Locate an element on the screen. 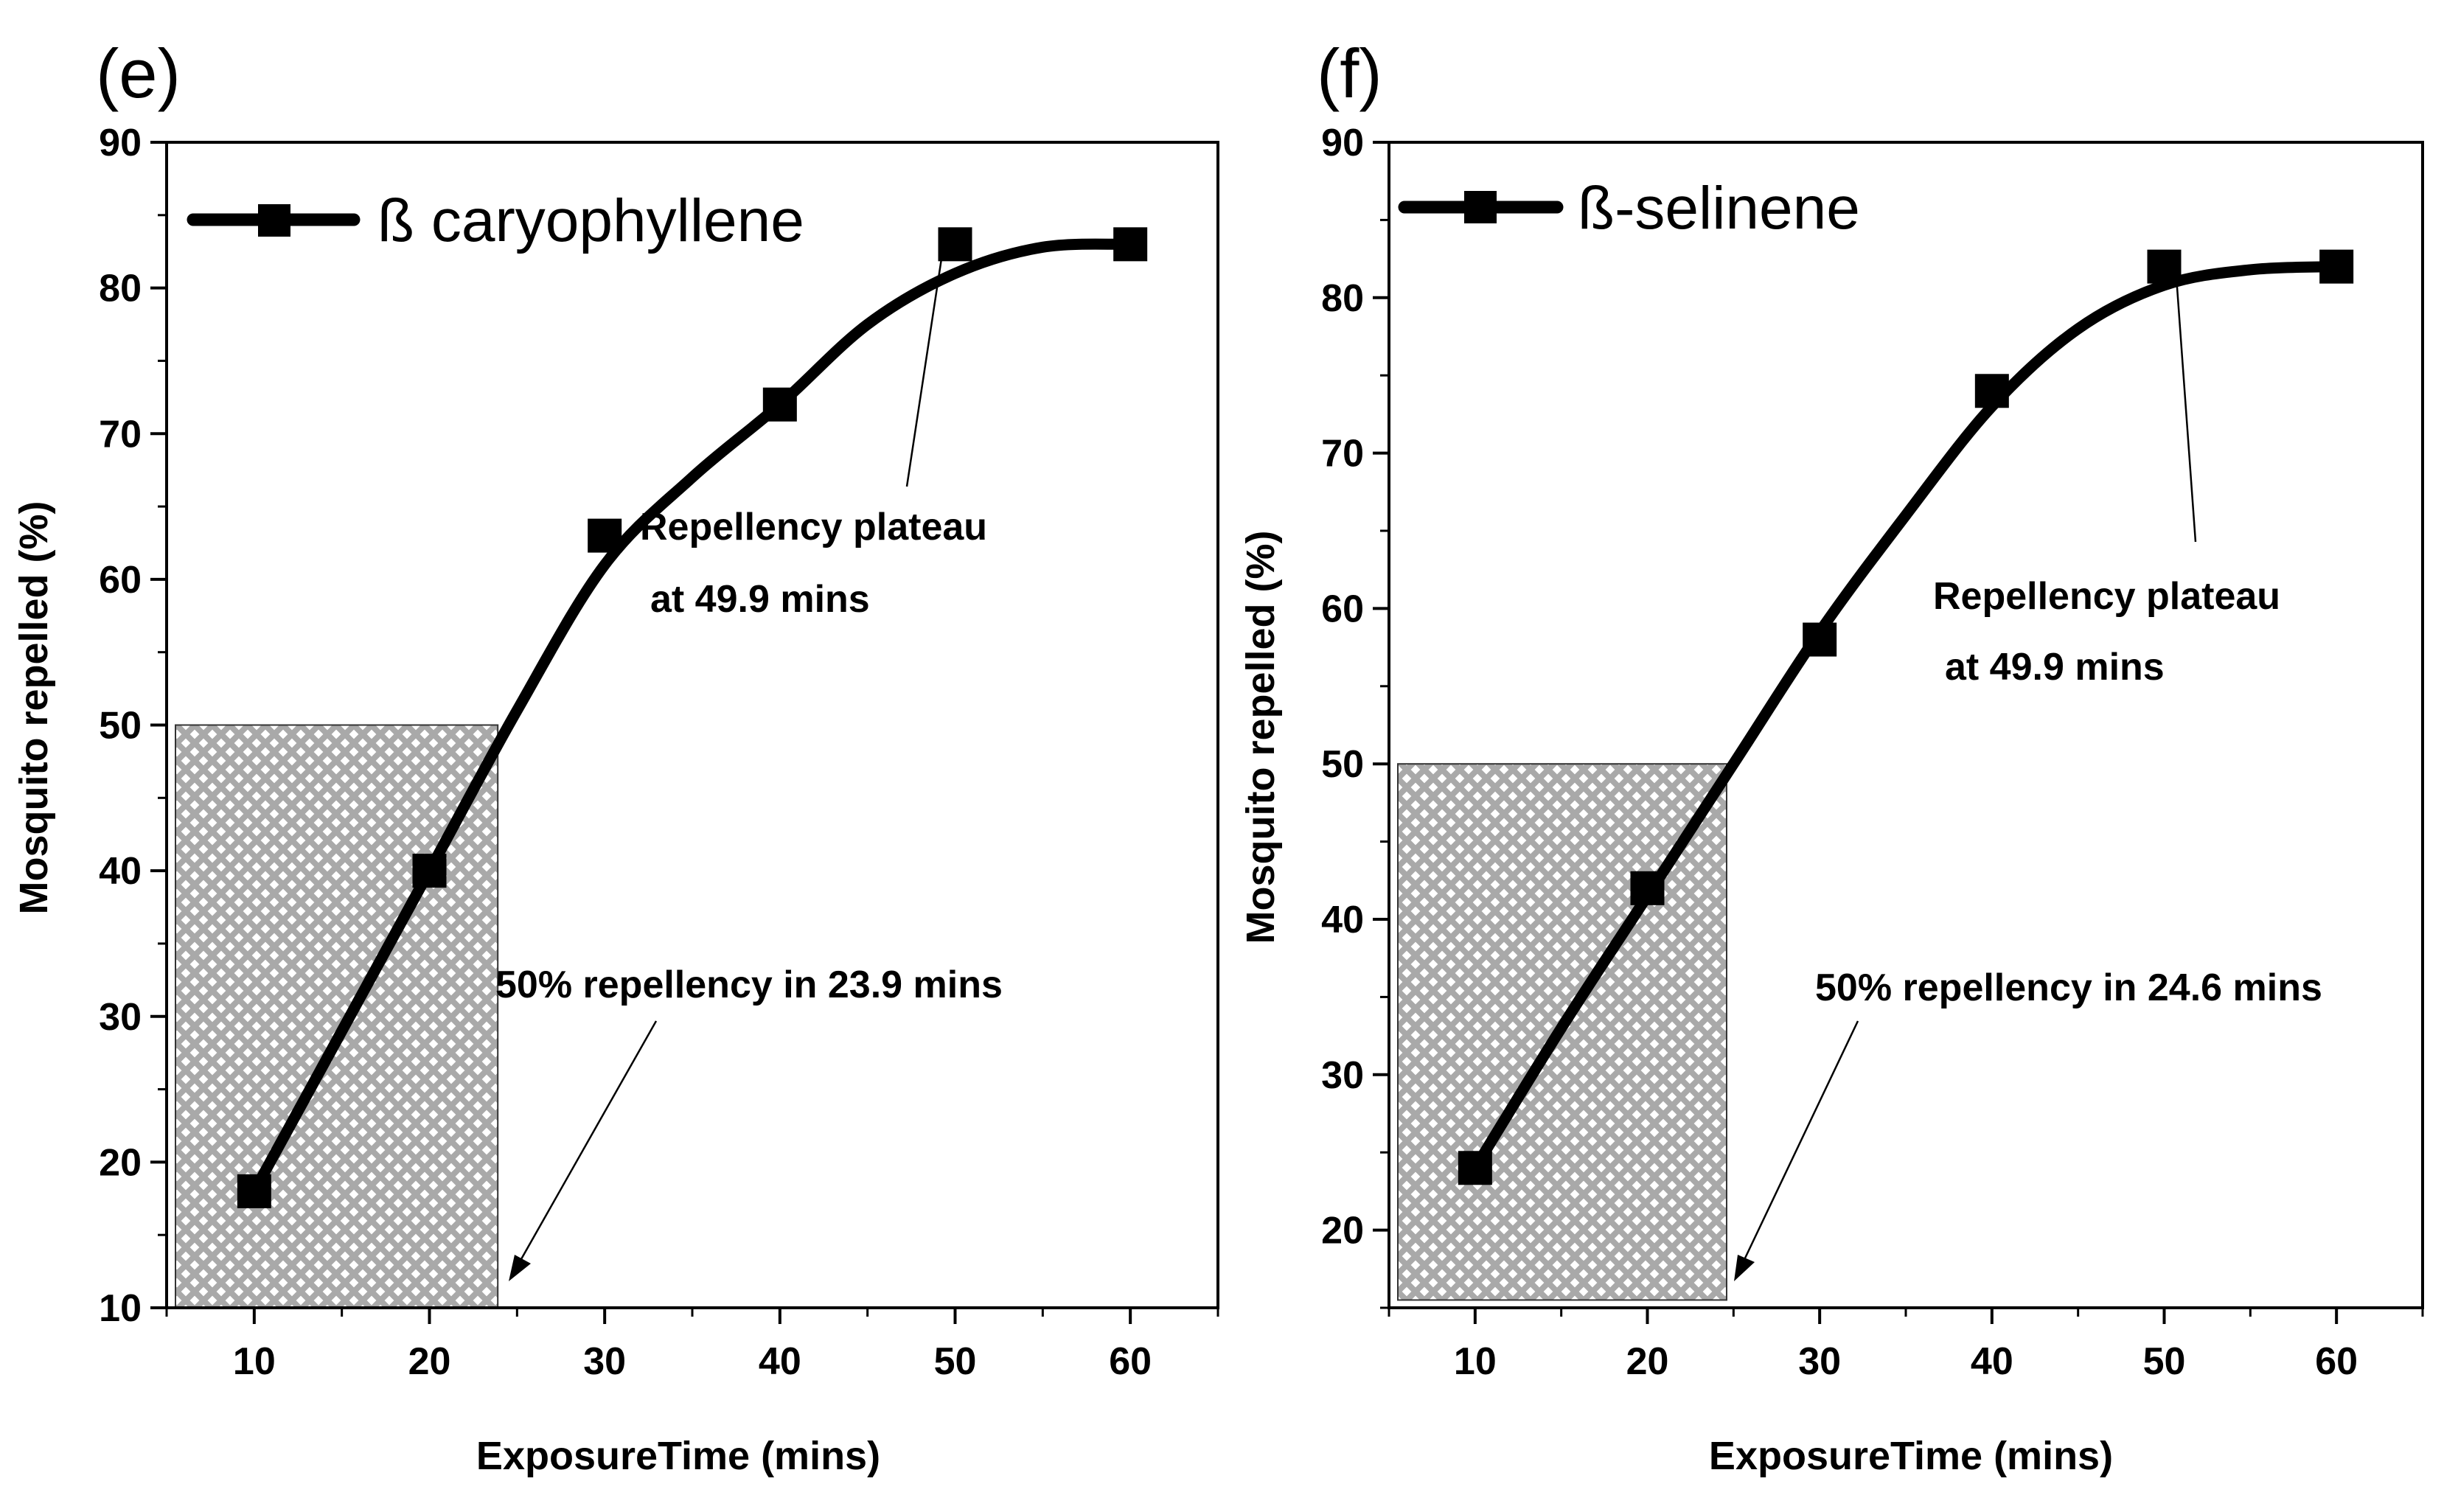 The image size is (2458, 1512). legend: ß-selinene is located at coordinates (1629, 208).